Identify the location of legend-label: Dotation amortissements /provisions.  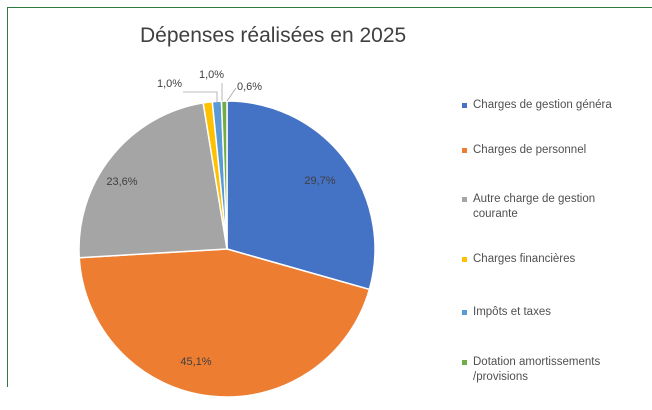
(537, 369).